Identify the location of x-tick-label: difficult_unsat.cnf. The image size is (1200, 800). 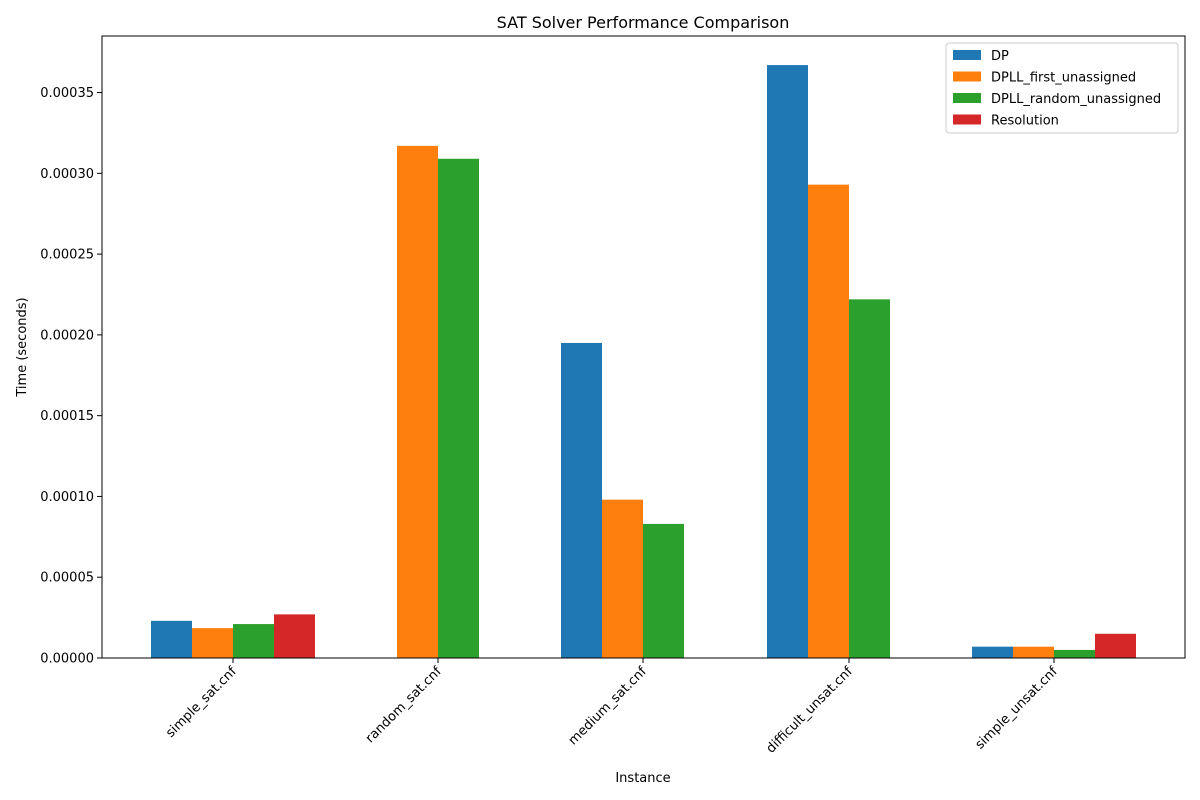
(810, 710).